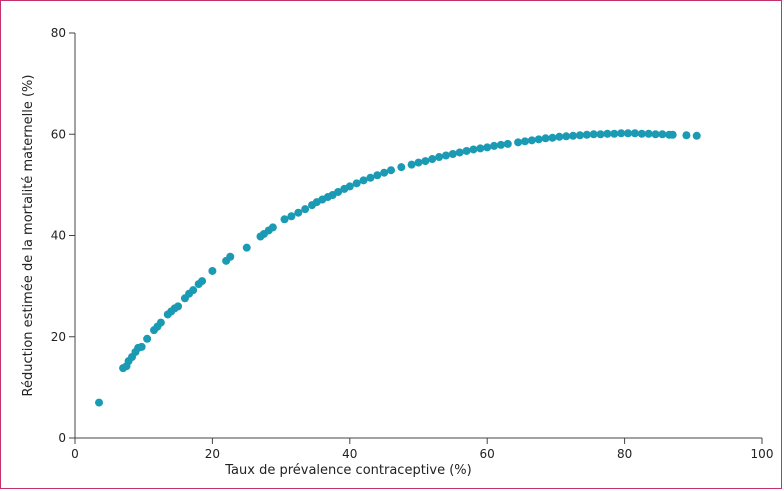  What do you see at coordinates (762, 454) in the screenshot?
I see `x-tick-label: 100` at bounding box center [762, 454].